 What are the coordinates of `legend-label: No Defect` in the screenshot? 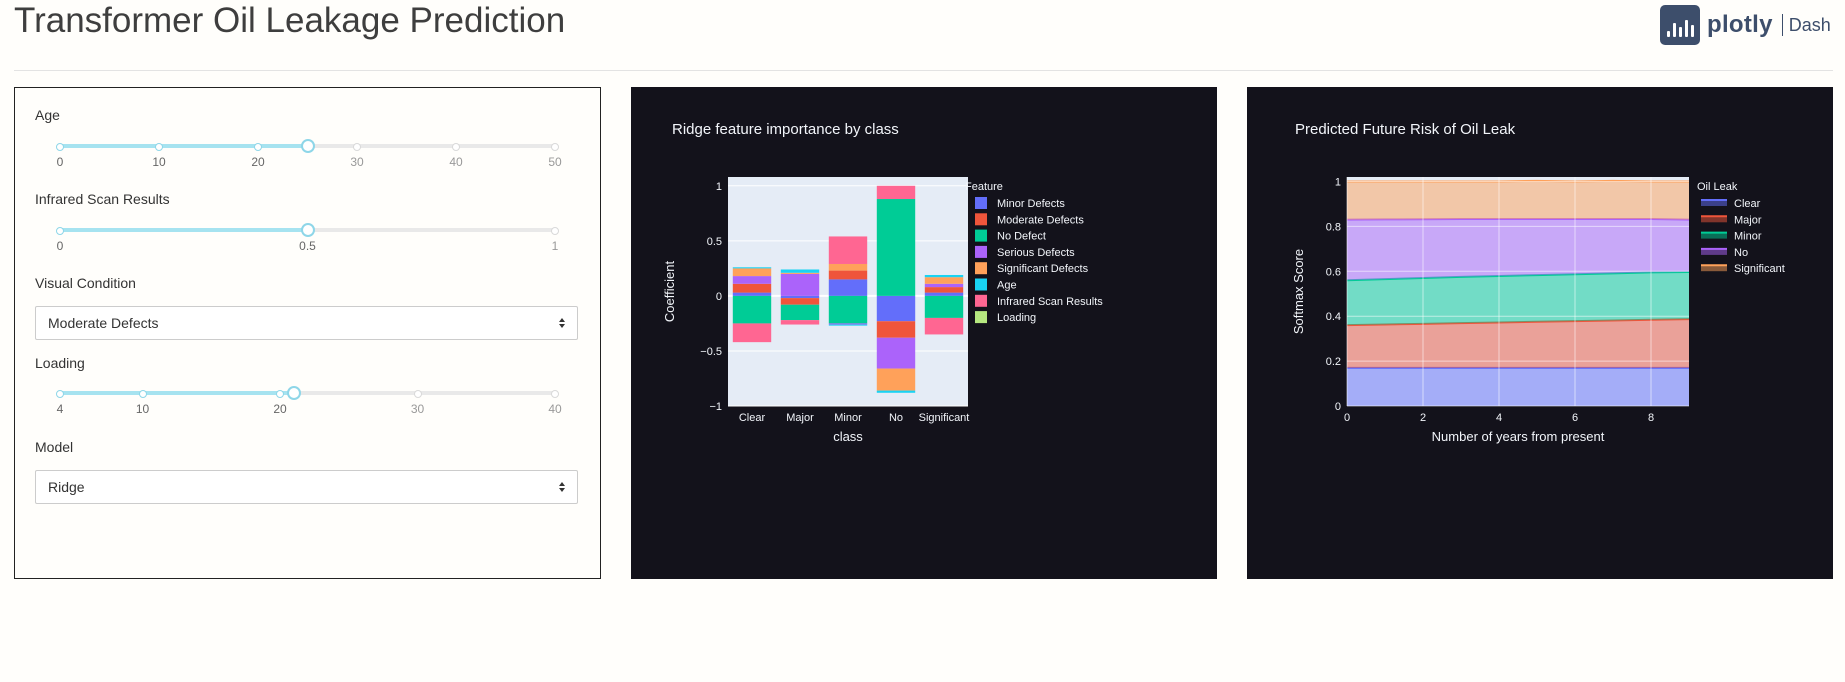 It's located at (1021, 237).